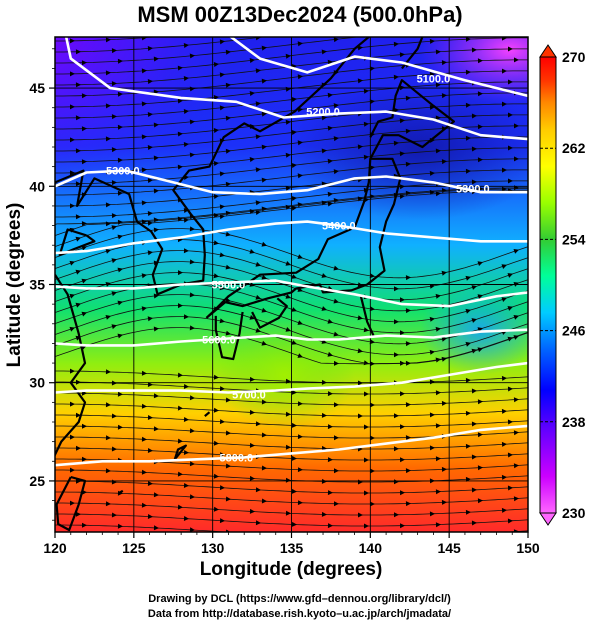 This screenshot has width=599, height=625. Describe the element at coordinates (292, 548) in the screenshot. I see `x-tick-label: 135` at that location.